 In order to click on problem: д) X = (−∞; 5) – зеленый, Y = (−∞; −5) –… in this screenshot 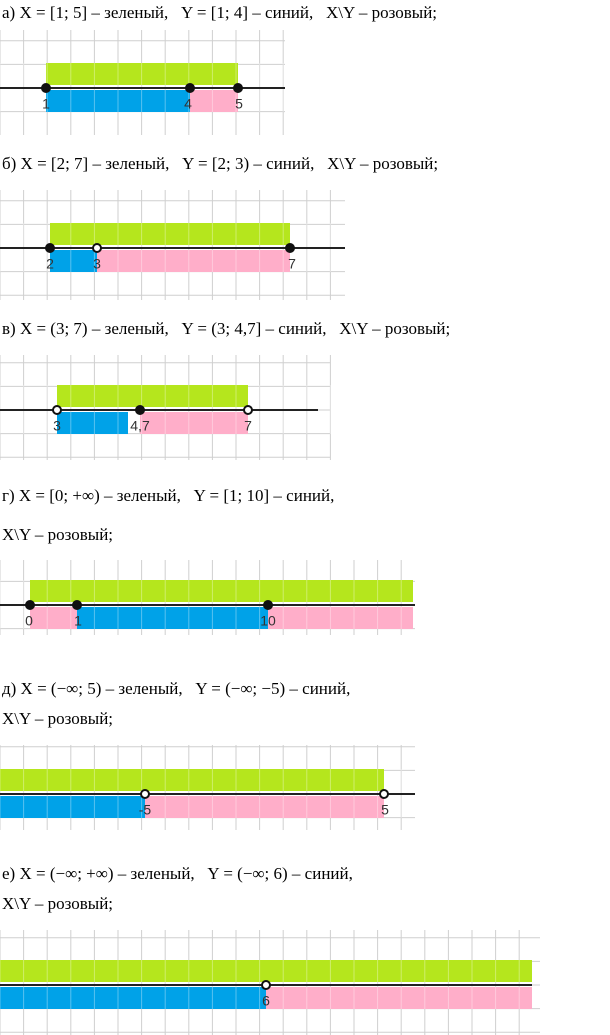, I will do `click(207, 754)`.